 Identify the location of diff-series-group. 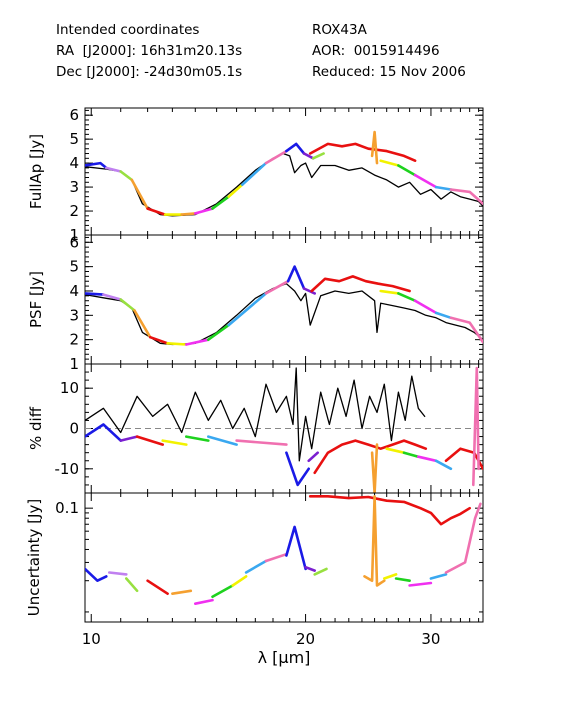
(284, 429).